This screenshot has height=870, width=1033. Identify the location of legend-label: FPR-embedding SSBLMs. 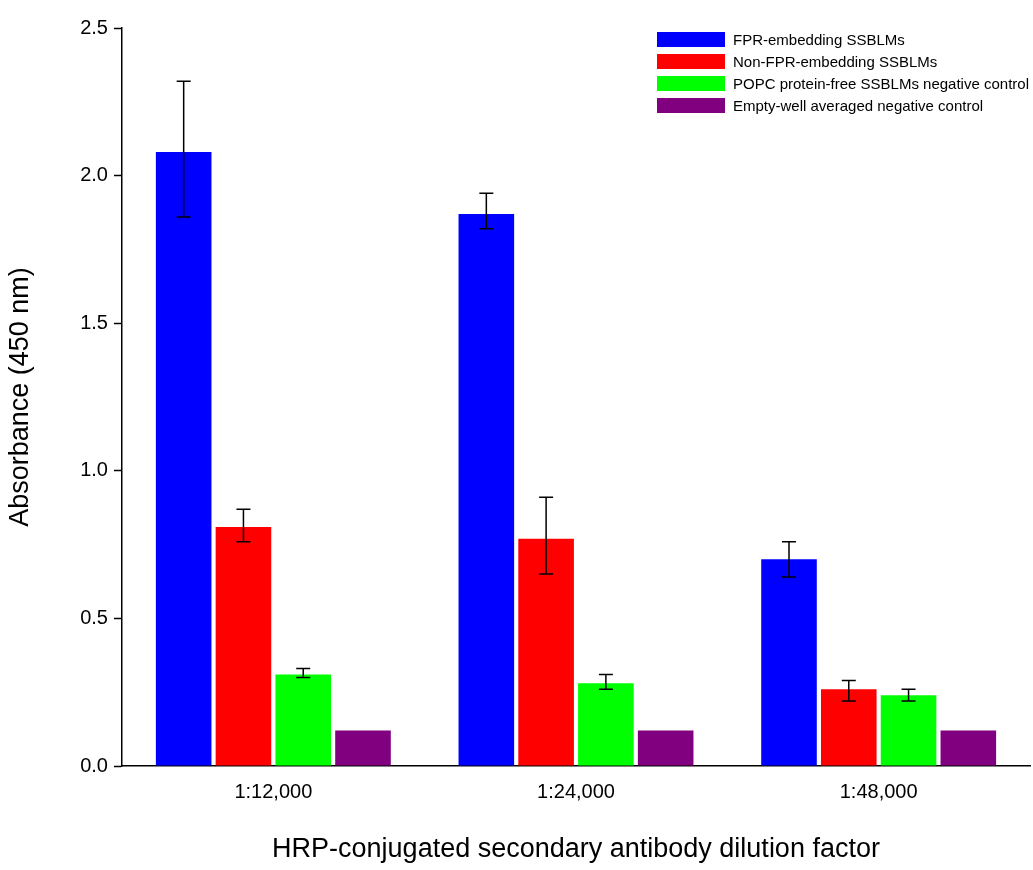
(819, 39).